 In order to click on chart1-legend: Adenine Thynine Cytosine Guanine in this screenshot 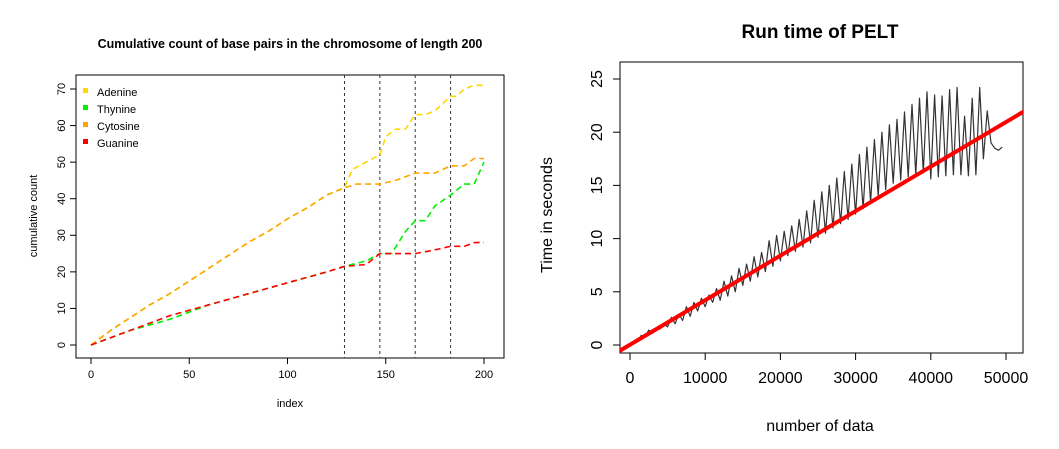, I will do `click(111, 118)`.